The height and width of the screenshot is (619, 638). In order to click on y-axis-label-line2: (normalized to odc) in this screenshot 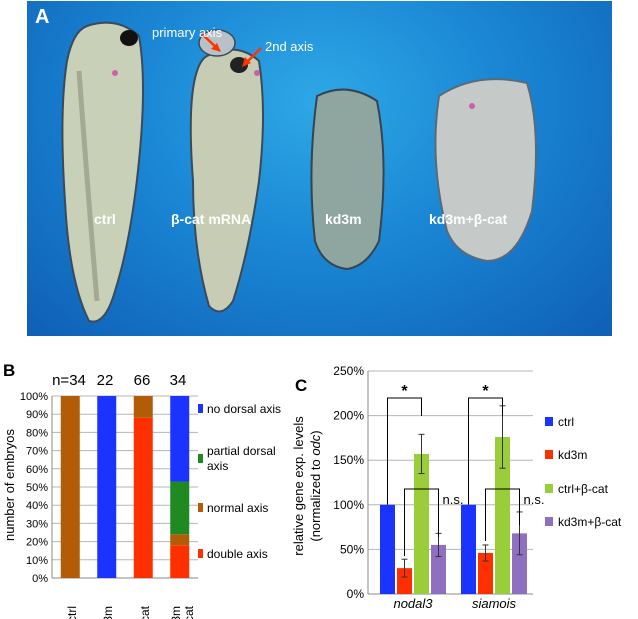, I will do `click(315, 485)`.